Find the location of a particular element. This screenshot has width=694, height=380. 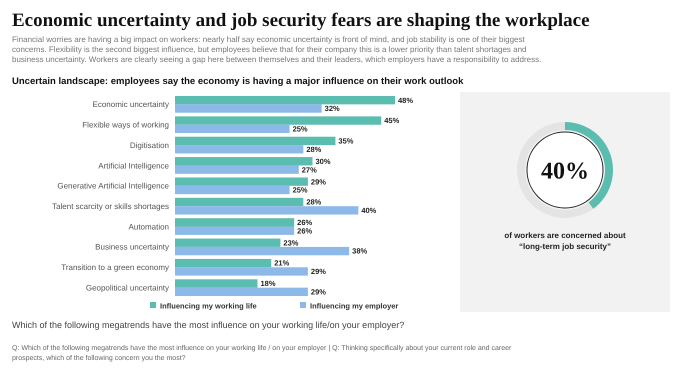

text: 40% is located at coordinates (565, 171).